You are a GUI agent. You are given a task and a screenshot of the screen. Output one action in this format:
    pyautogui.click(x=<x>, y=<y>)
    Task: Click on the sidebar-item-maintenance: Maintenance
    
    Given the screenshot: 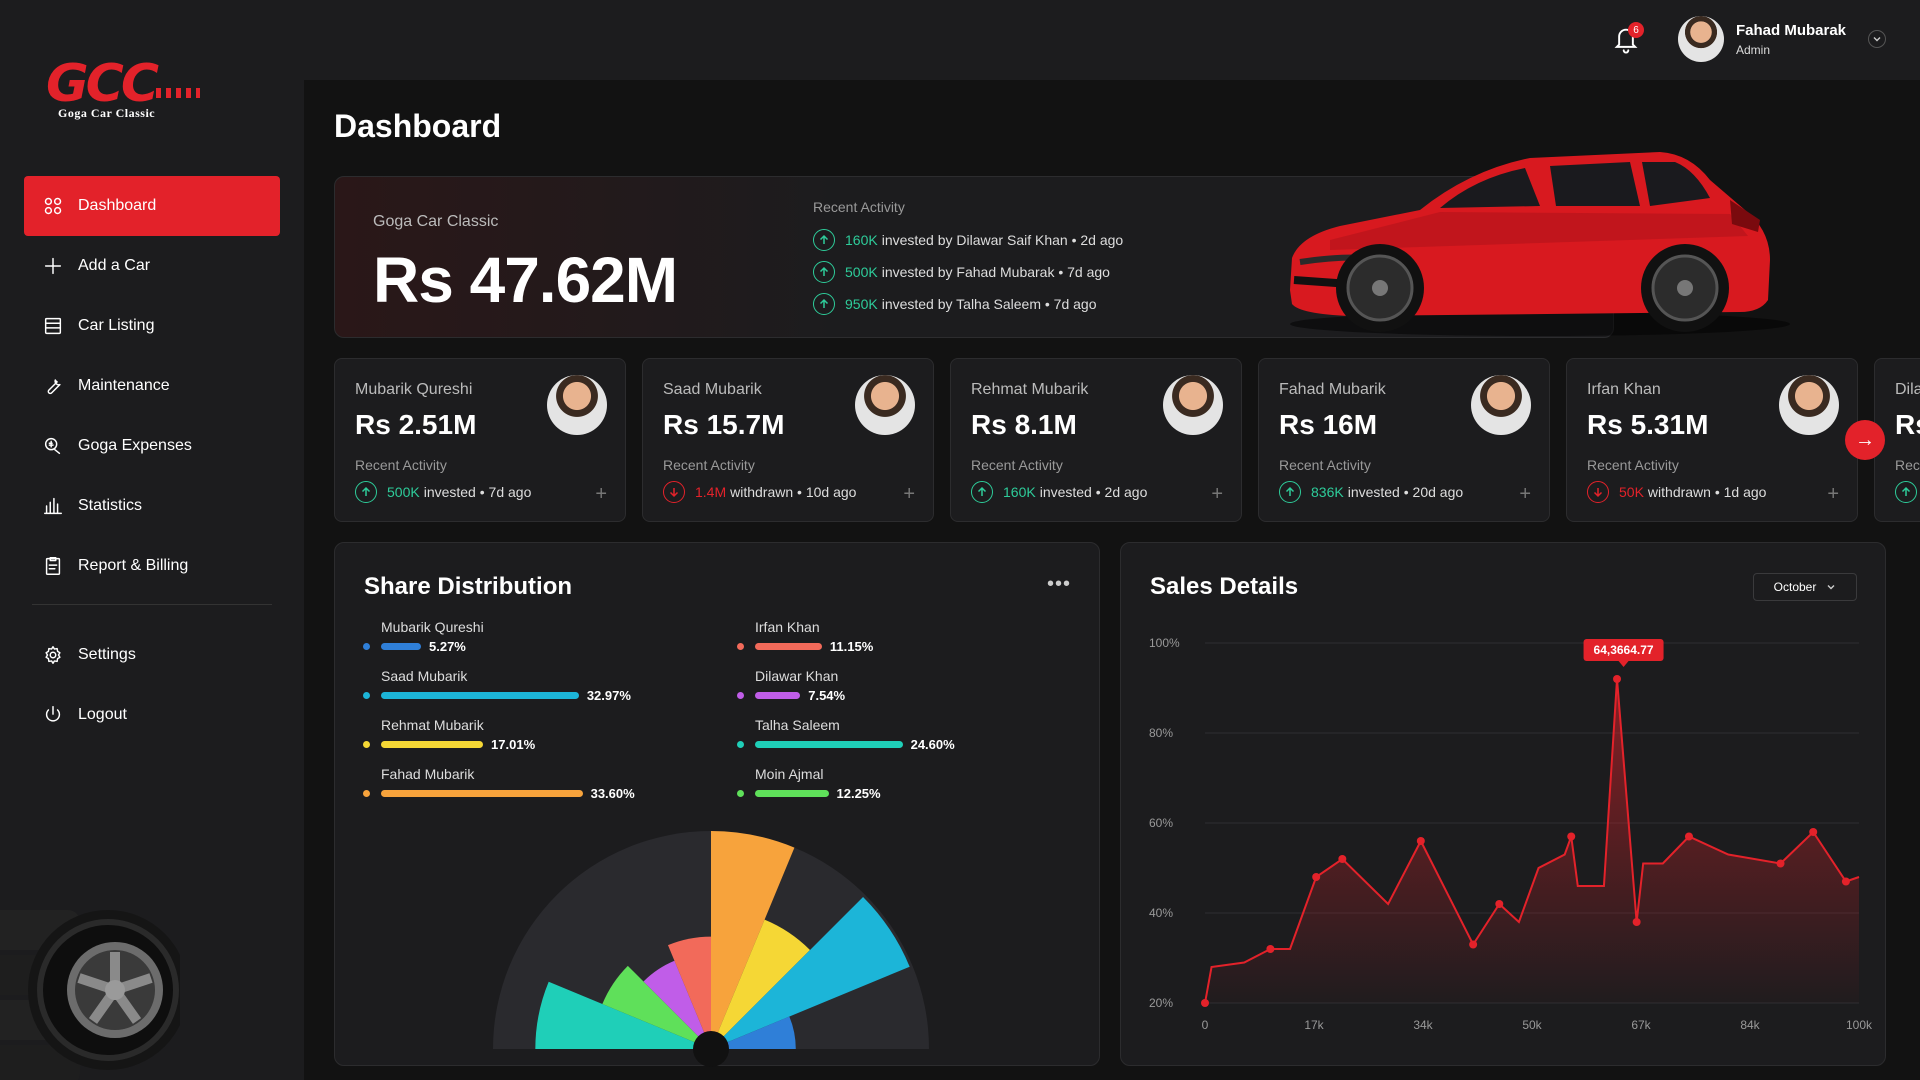 What is the action you would take?
    pyautogui.click(x=152, y=386)
    